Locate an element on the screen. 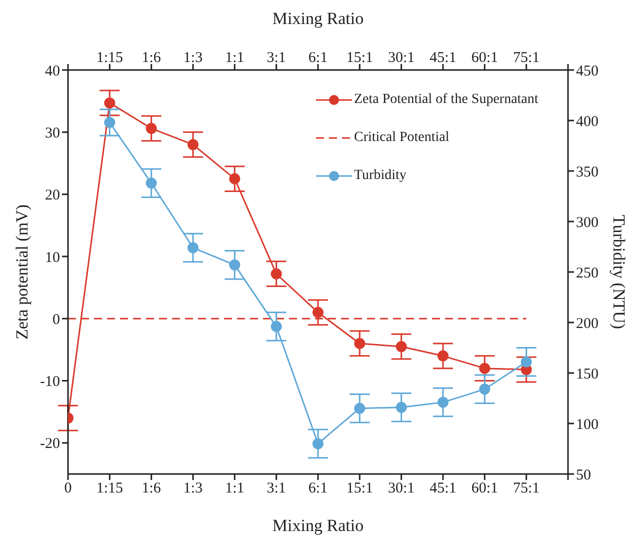 The width and height of the screenshot is (633, 535). y-tick-label: -10 is located at coordinates (50, 382).